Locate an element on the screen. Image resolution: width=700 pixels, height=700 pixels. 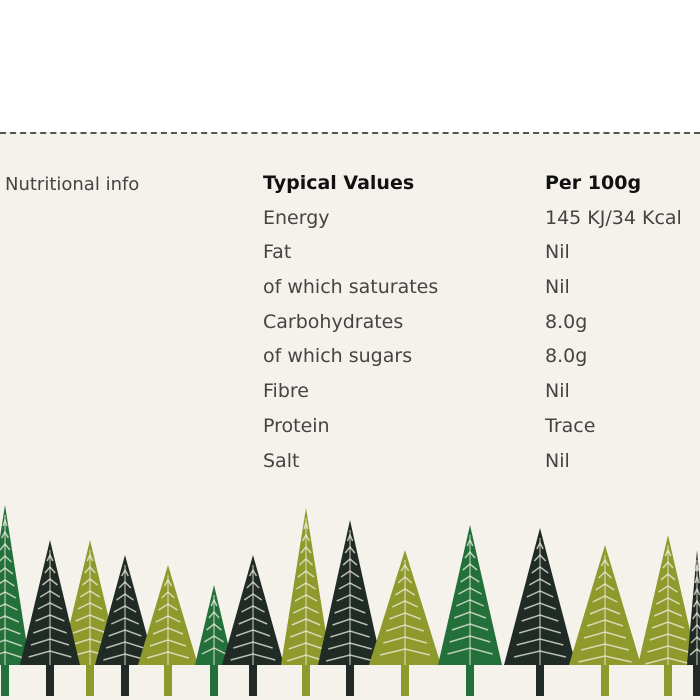
nutrient-name: of which sugars is located at coordinates (338, 356).